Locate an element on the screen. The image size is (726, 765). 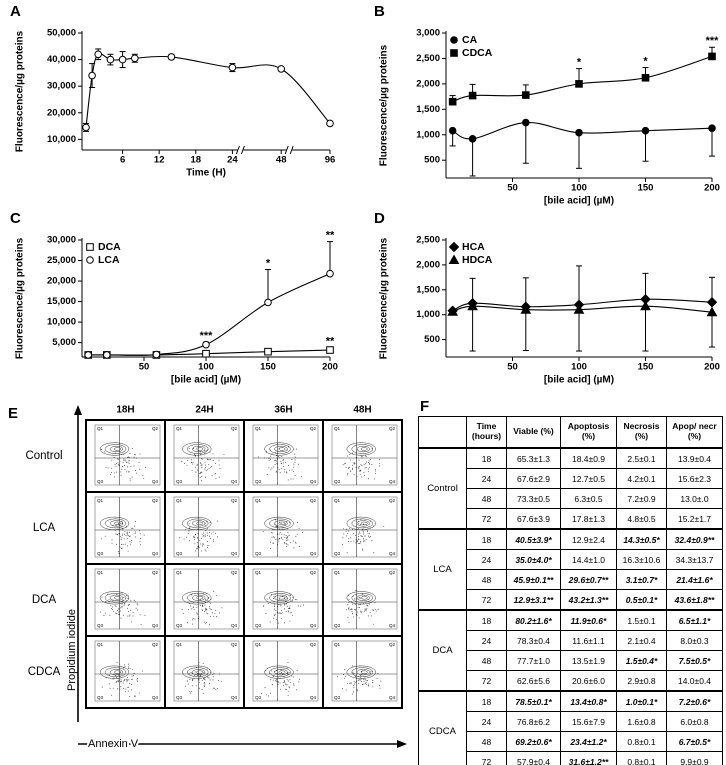
table-cell: 7.2±0.9 is located at coordinates (641, 498).